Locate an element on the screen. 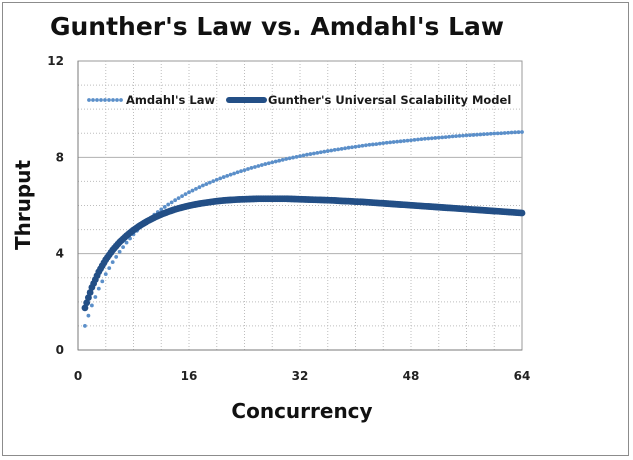 The height and width of the screenshot is (460, 633). y-tick-label: 12 is located at coordinates (55, 61).